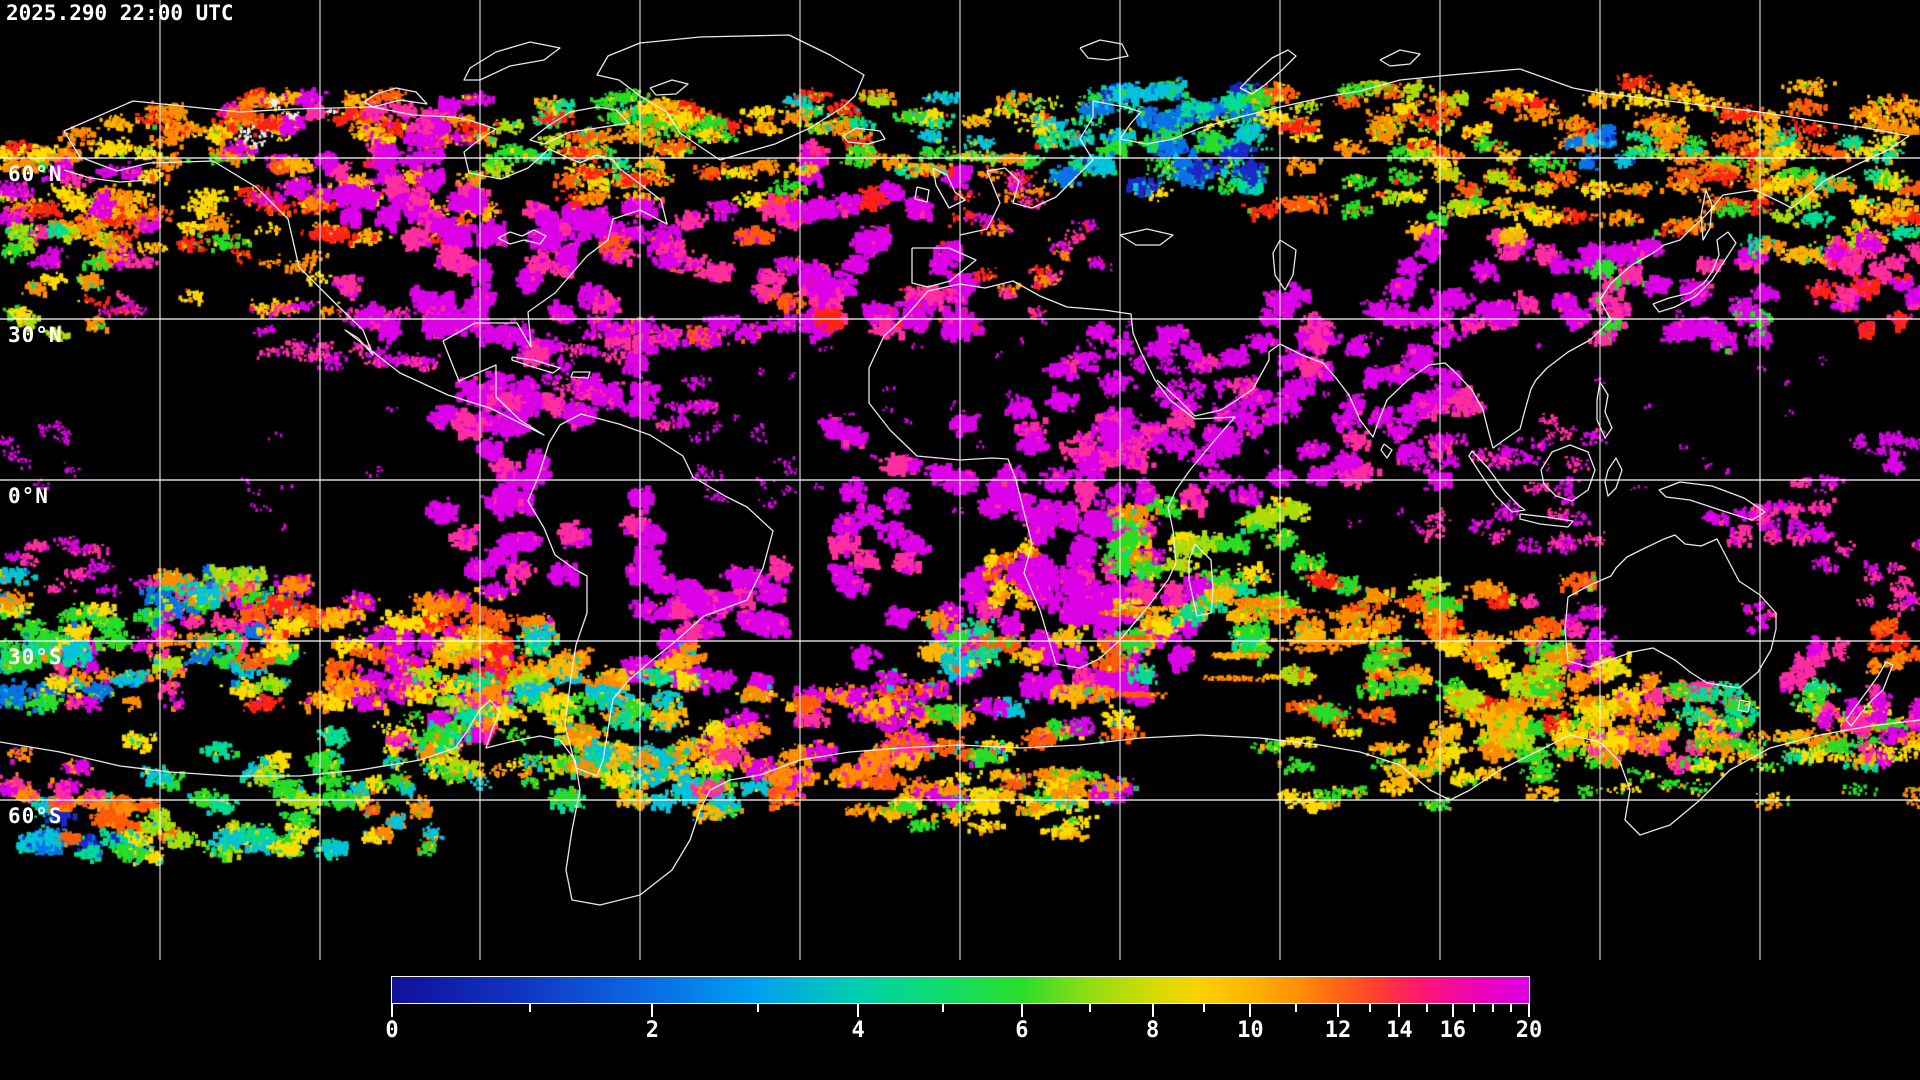  Describe the element at coordinates (1453, 1030) in the screenshot. I see `colorbar-tick-label: 16` at that location.